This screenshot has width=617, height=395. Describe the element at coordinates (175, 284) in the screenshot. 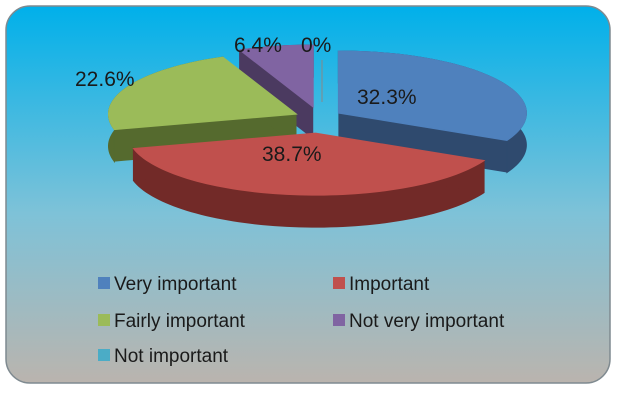

I see `legend-label-very-important: Very important` at that location.